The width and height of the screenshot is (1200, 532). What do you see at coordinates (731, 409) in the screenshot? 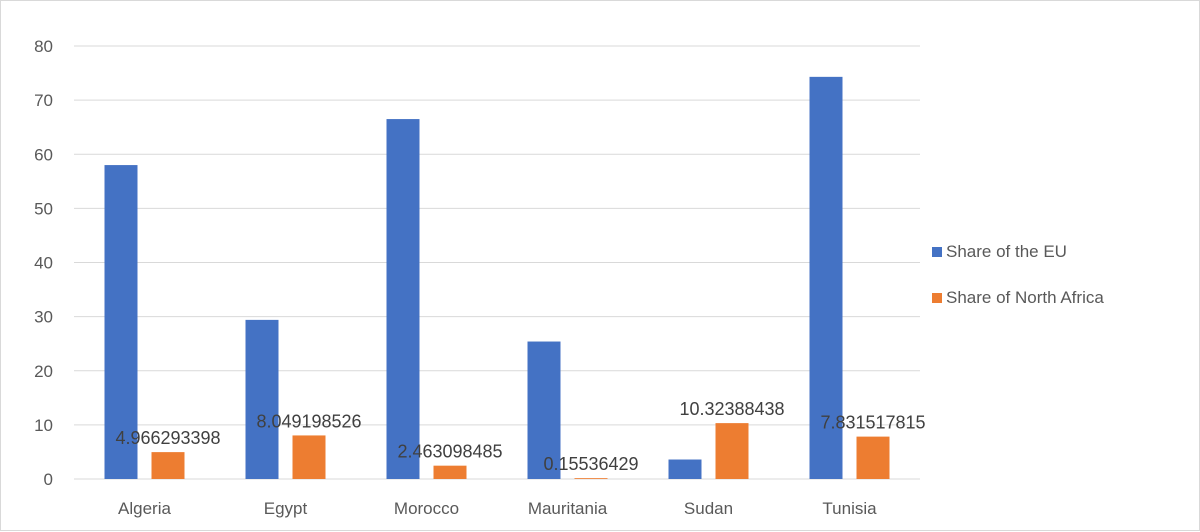
I see `data-label: 10.32388438` at bounding box center [731, 409].